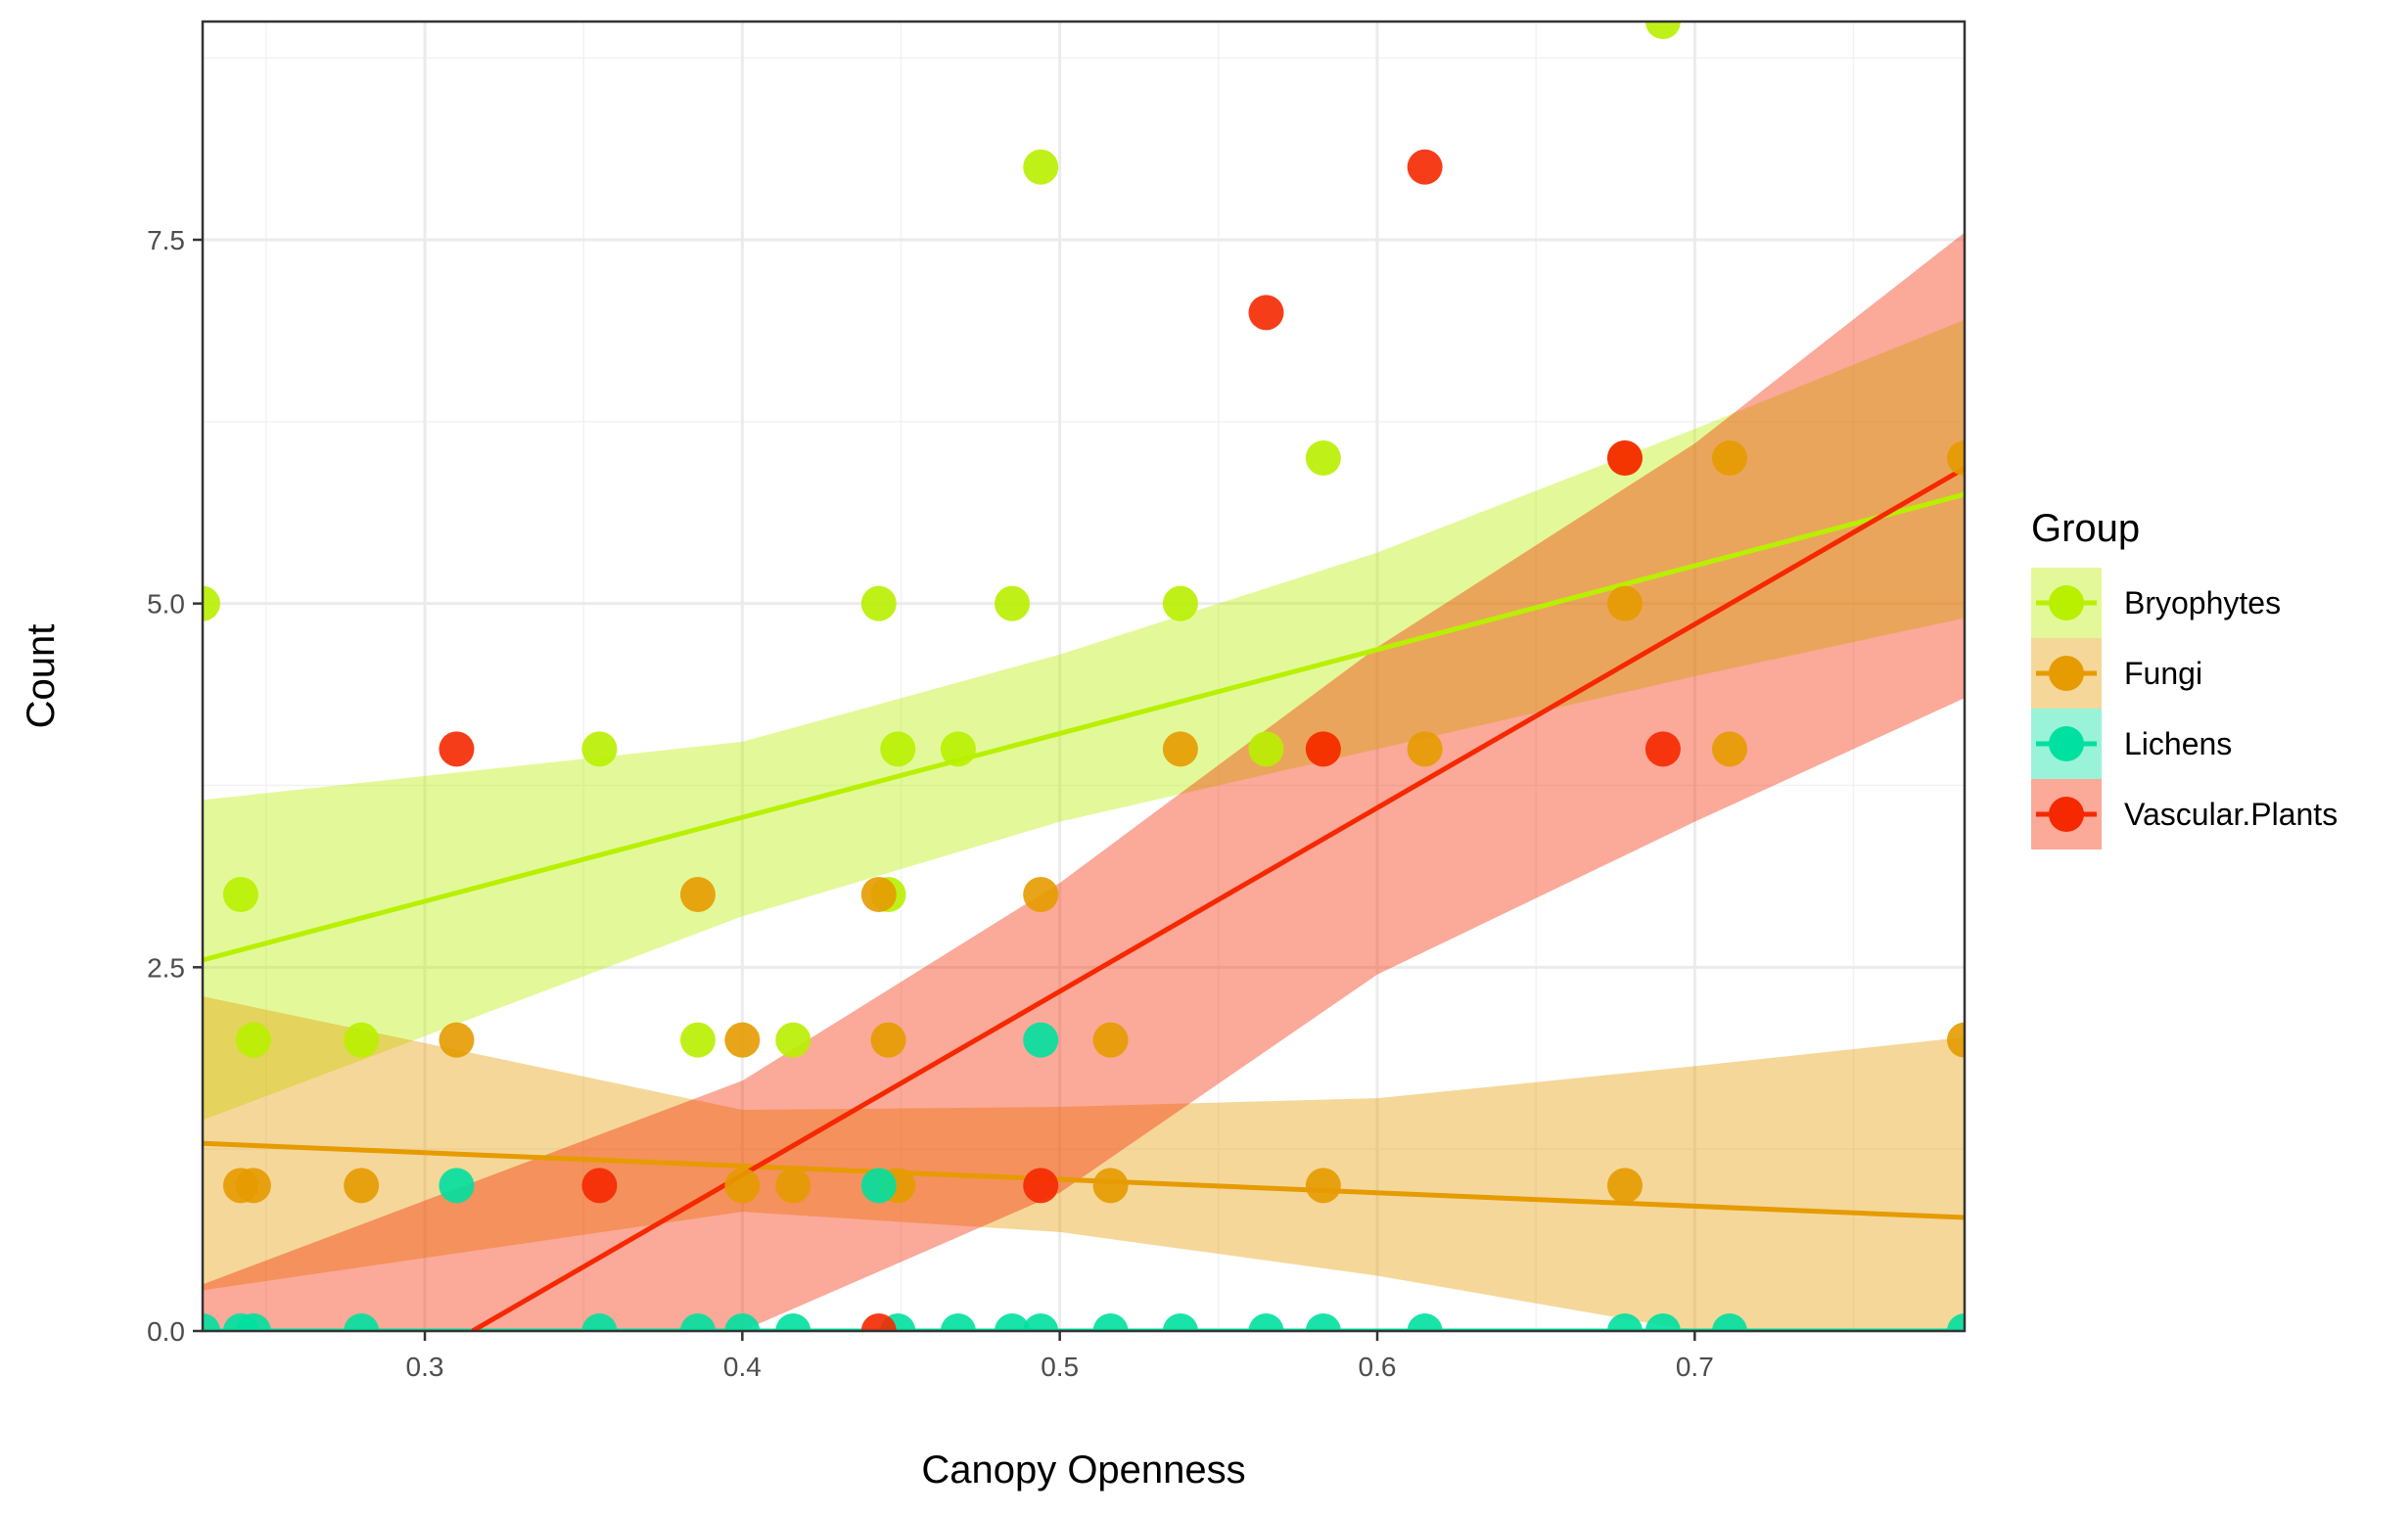  Describe the element at coordinates (166, 967) in the screenshot. I see `y-tick-label: 2.5` at that location.